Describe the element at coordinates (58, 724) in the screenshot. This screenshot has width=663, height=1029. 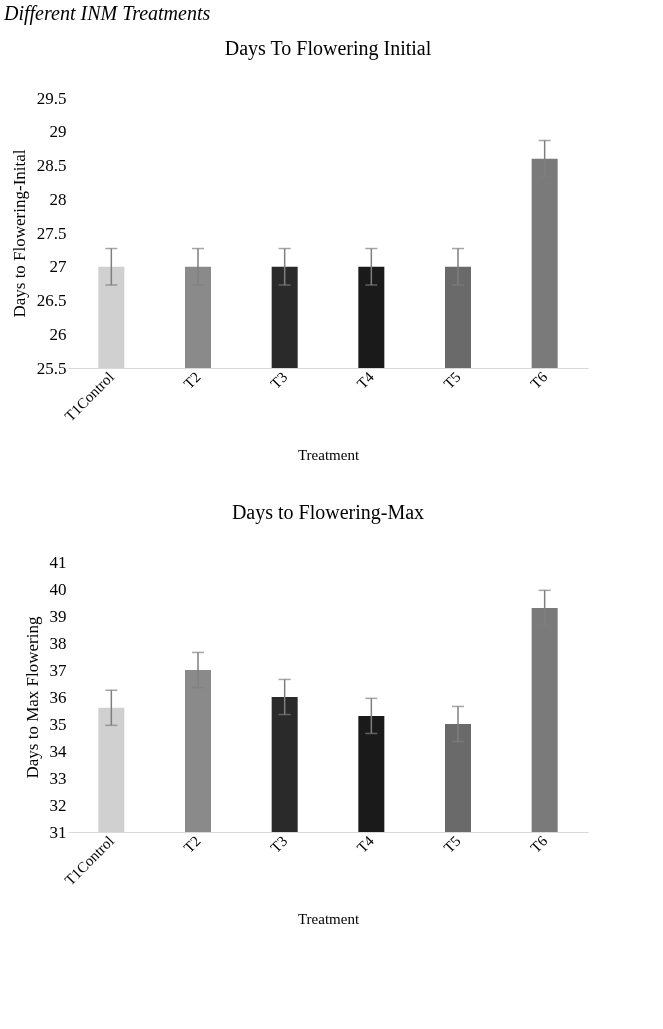
I see `y-tick-label: 35` at that location.